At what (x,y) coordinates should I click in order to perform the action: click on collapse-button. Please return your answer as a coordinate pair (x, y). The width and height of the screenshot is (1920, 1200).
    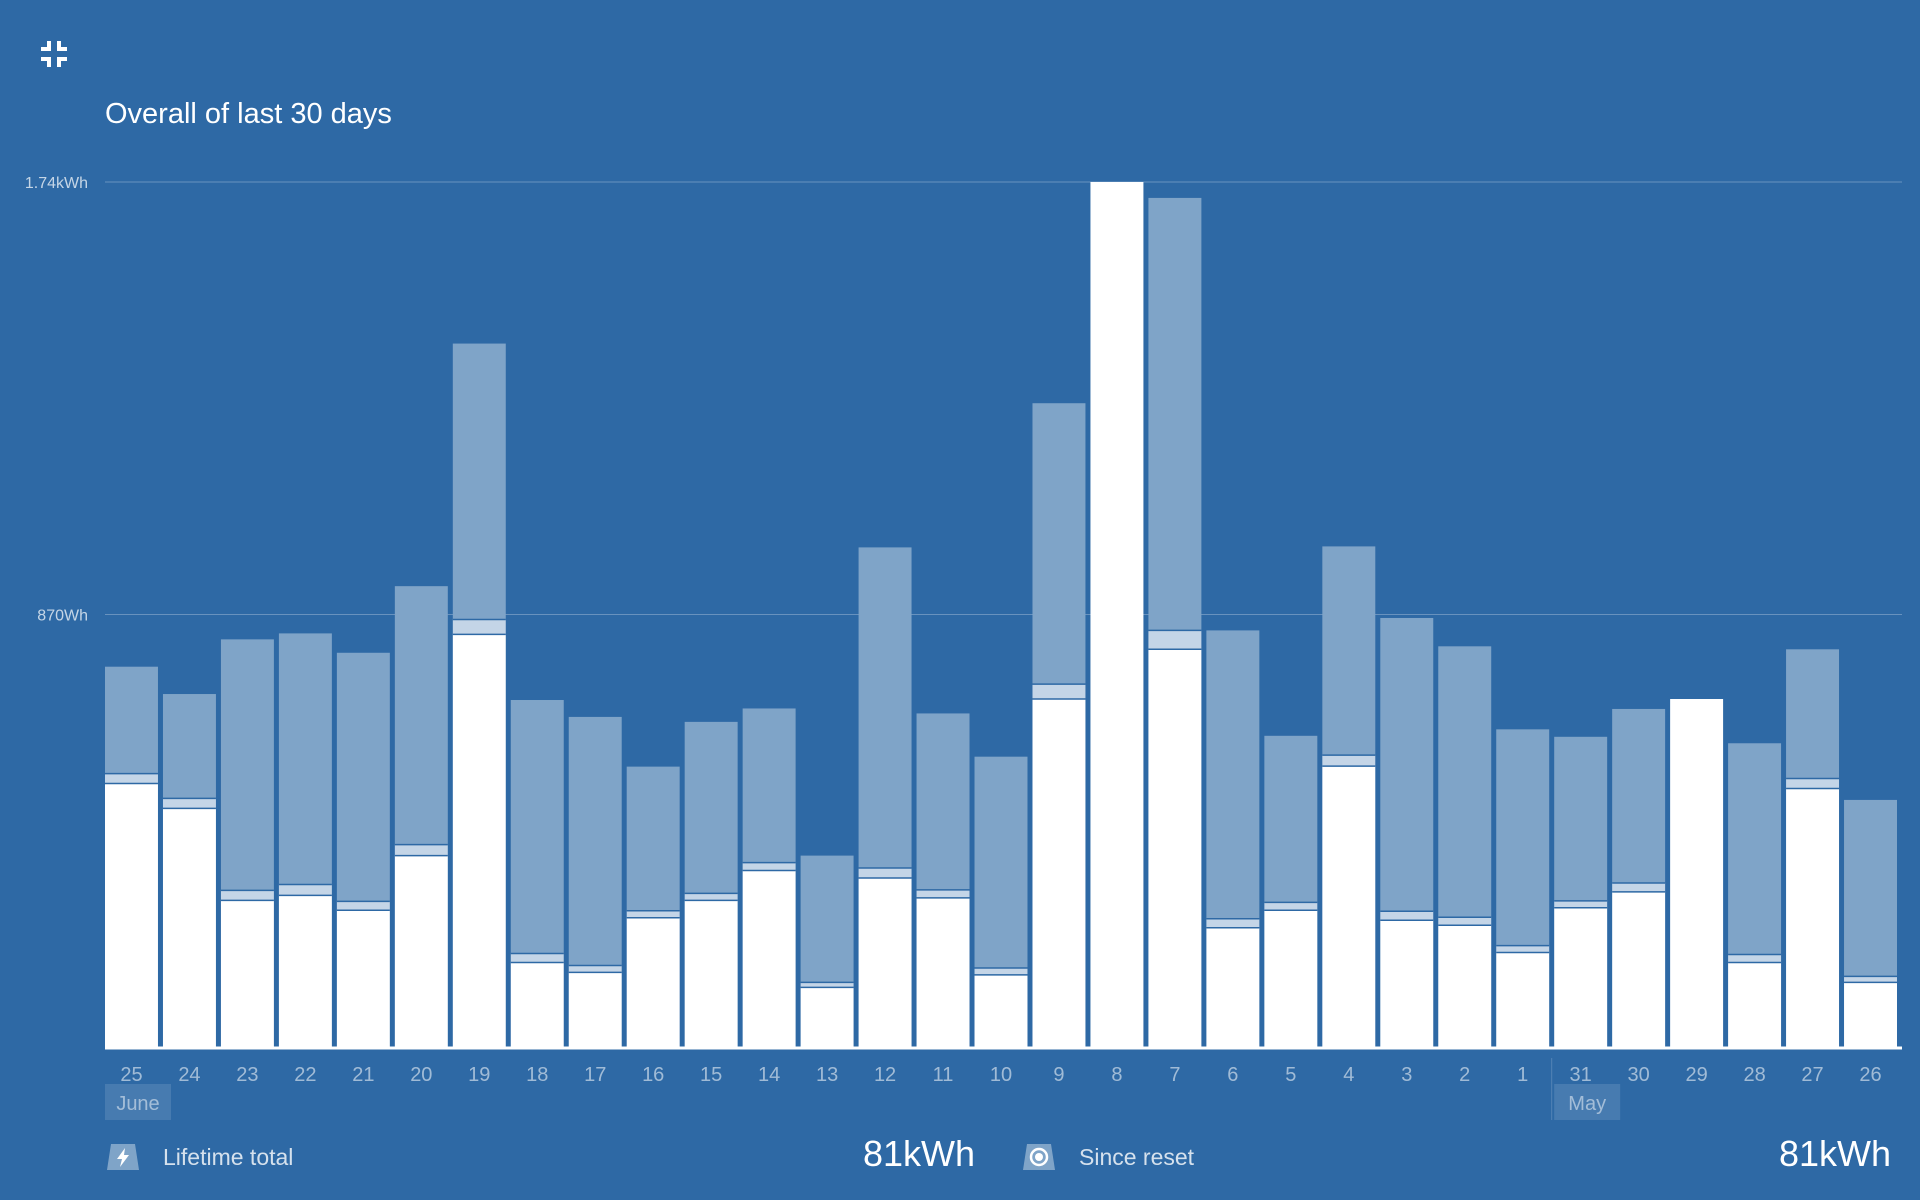
    Looking at the image, I should click on (54, 54).